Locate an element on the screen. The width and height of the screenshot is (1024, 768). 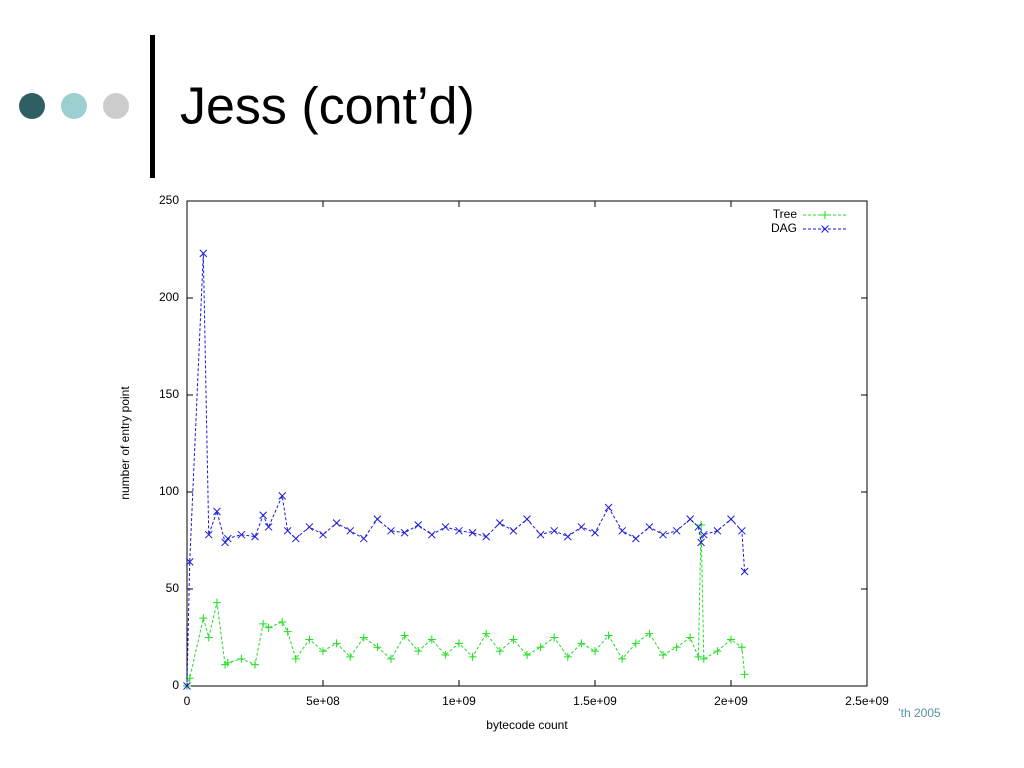
y-tick-label: 200 is located at coordinates (169, 297).